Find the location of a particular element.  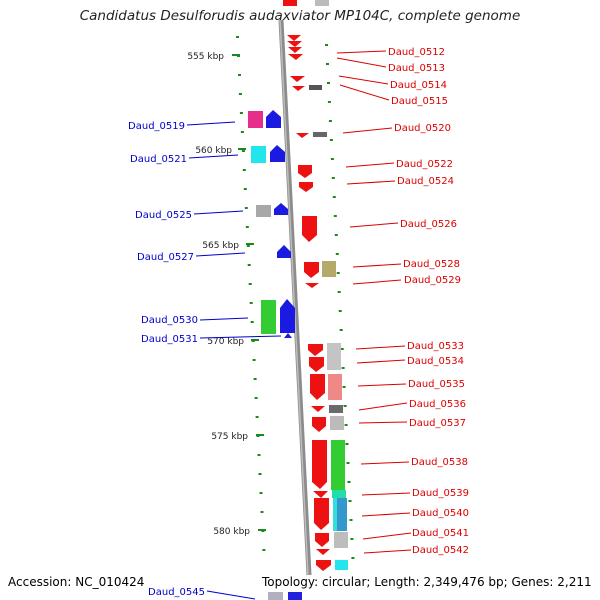

gene-label-reverse: Daud_0521 is located at coordinates (158, 159).